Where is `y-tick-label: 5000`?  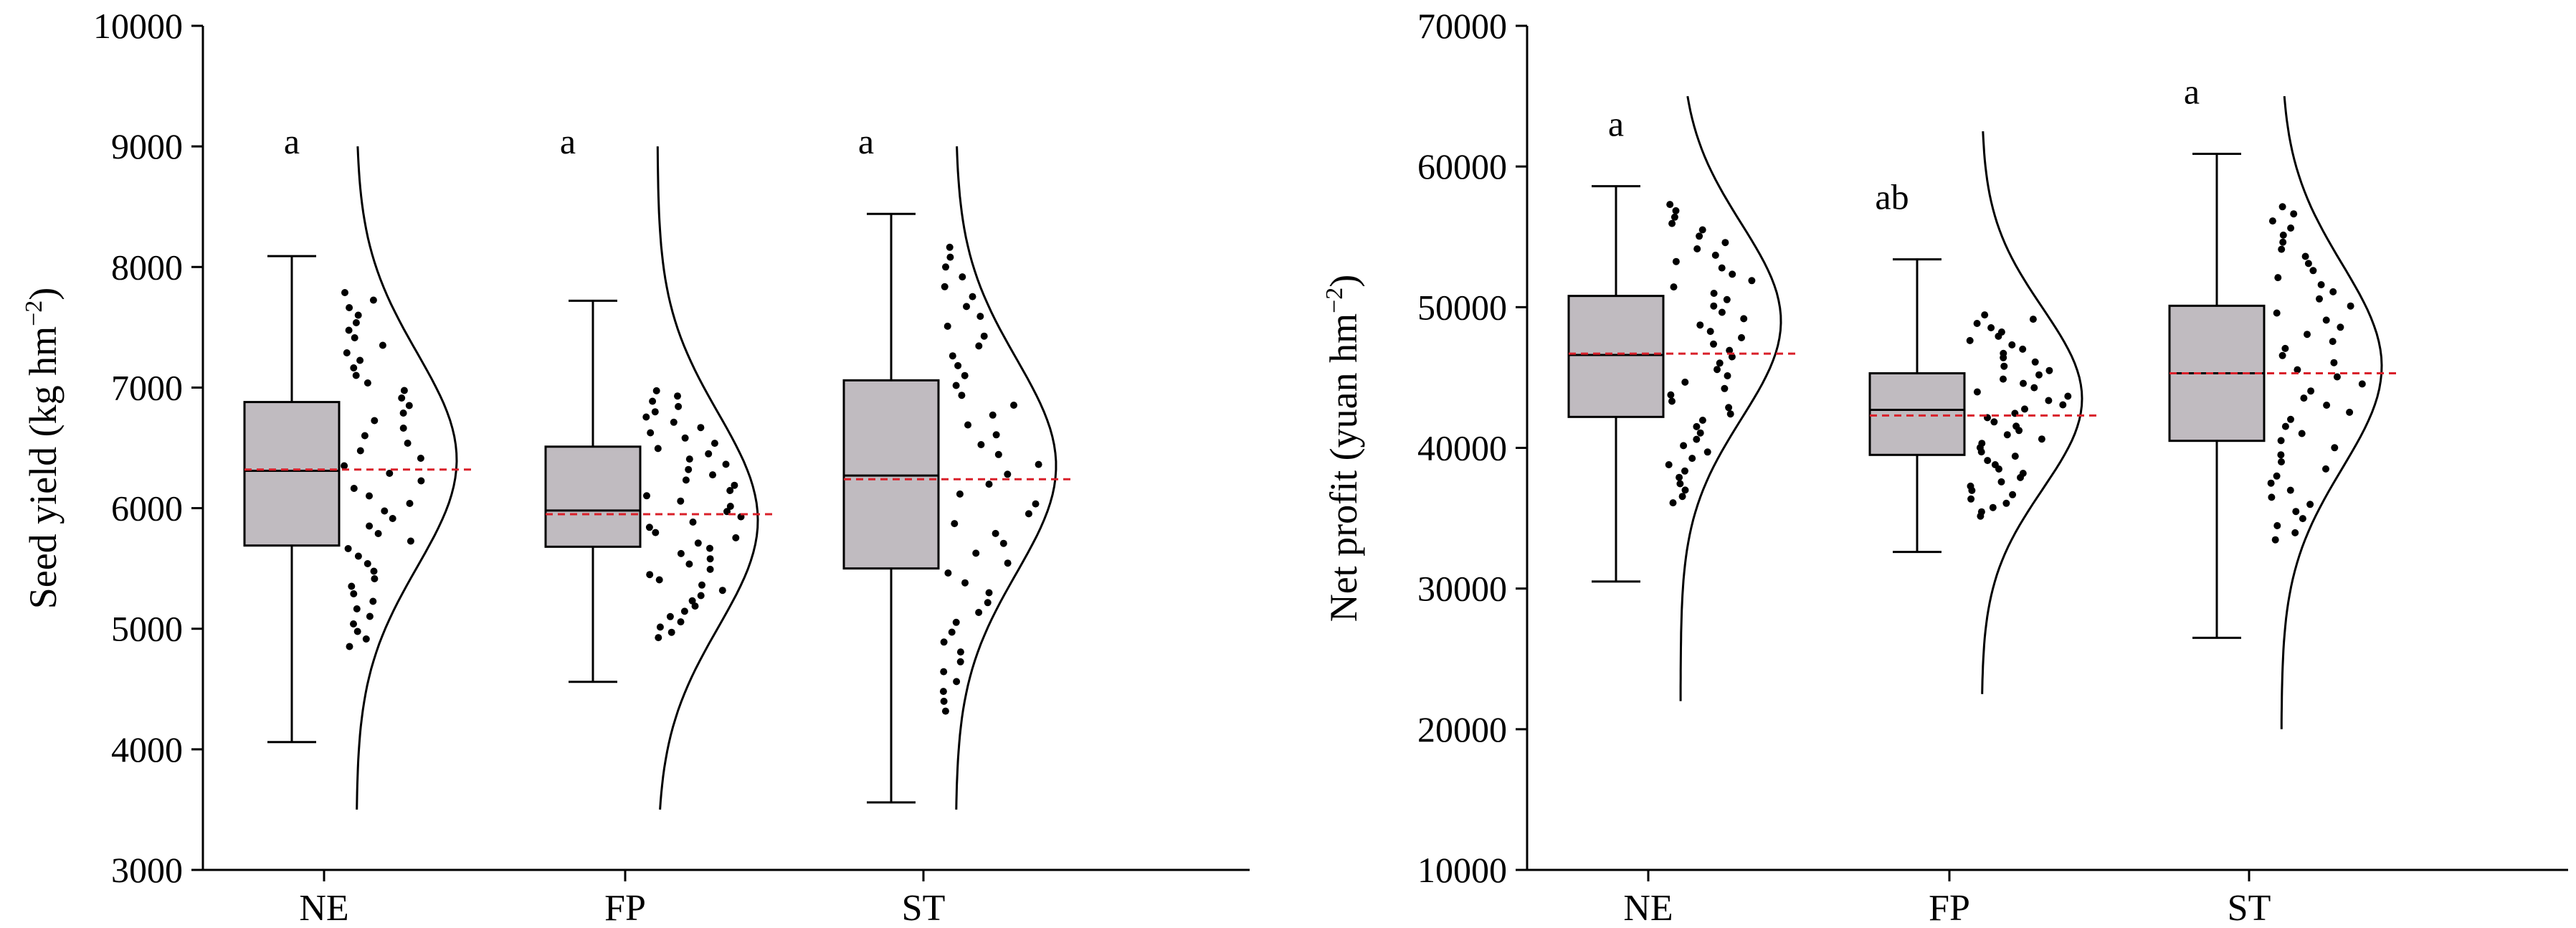
y-tick-label: 5000 is located at coordinates (147, 629).